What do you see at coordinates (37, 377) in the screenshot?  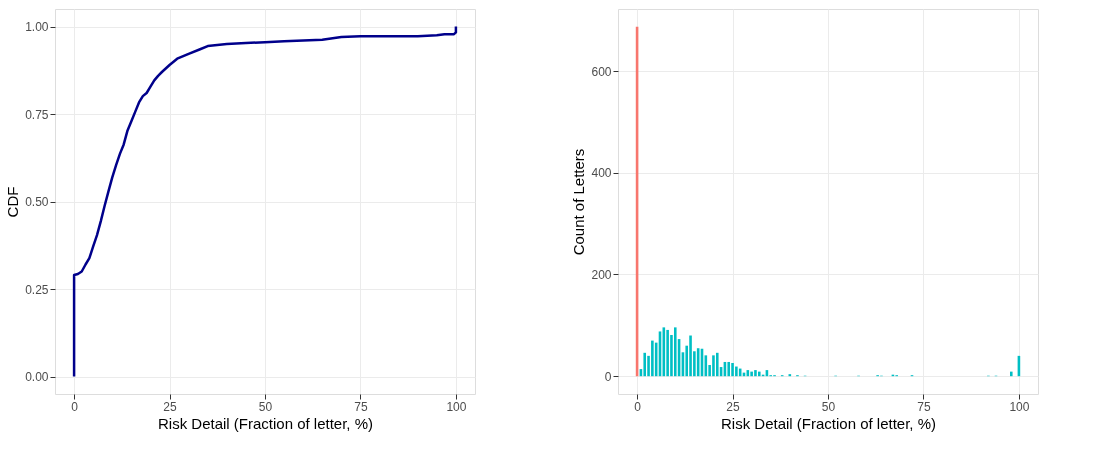 I see `y-tick-label: 0.00` at bounding box center [37, 377].